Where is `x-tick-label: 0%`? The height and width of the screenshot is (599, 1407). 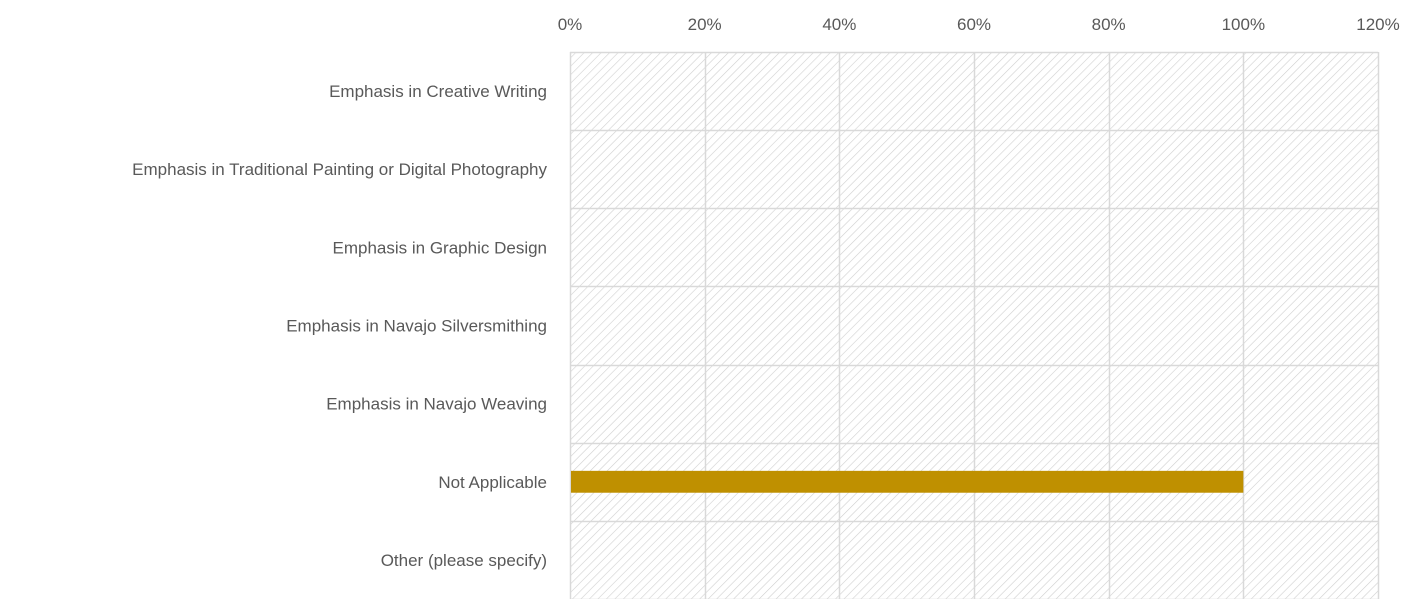 x-tick-label: 0% is located at coordinates (570, 24).